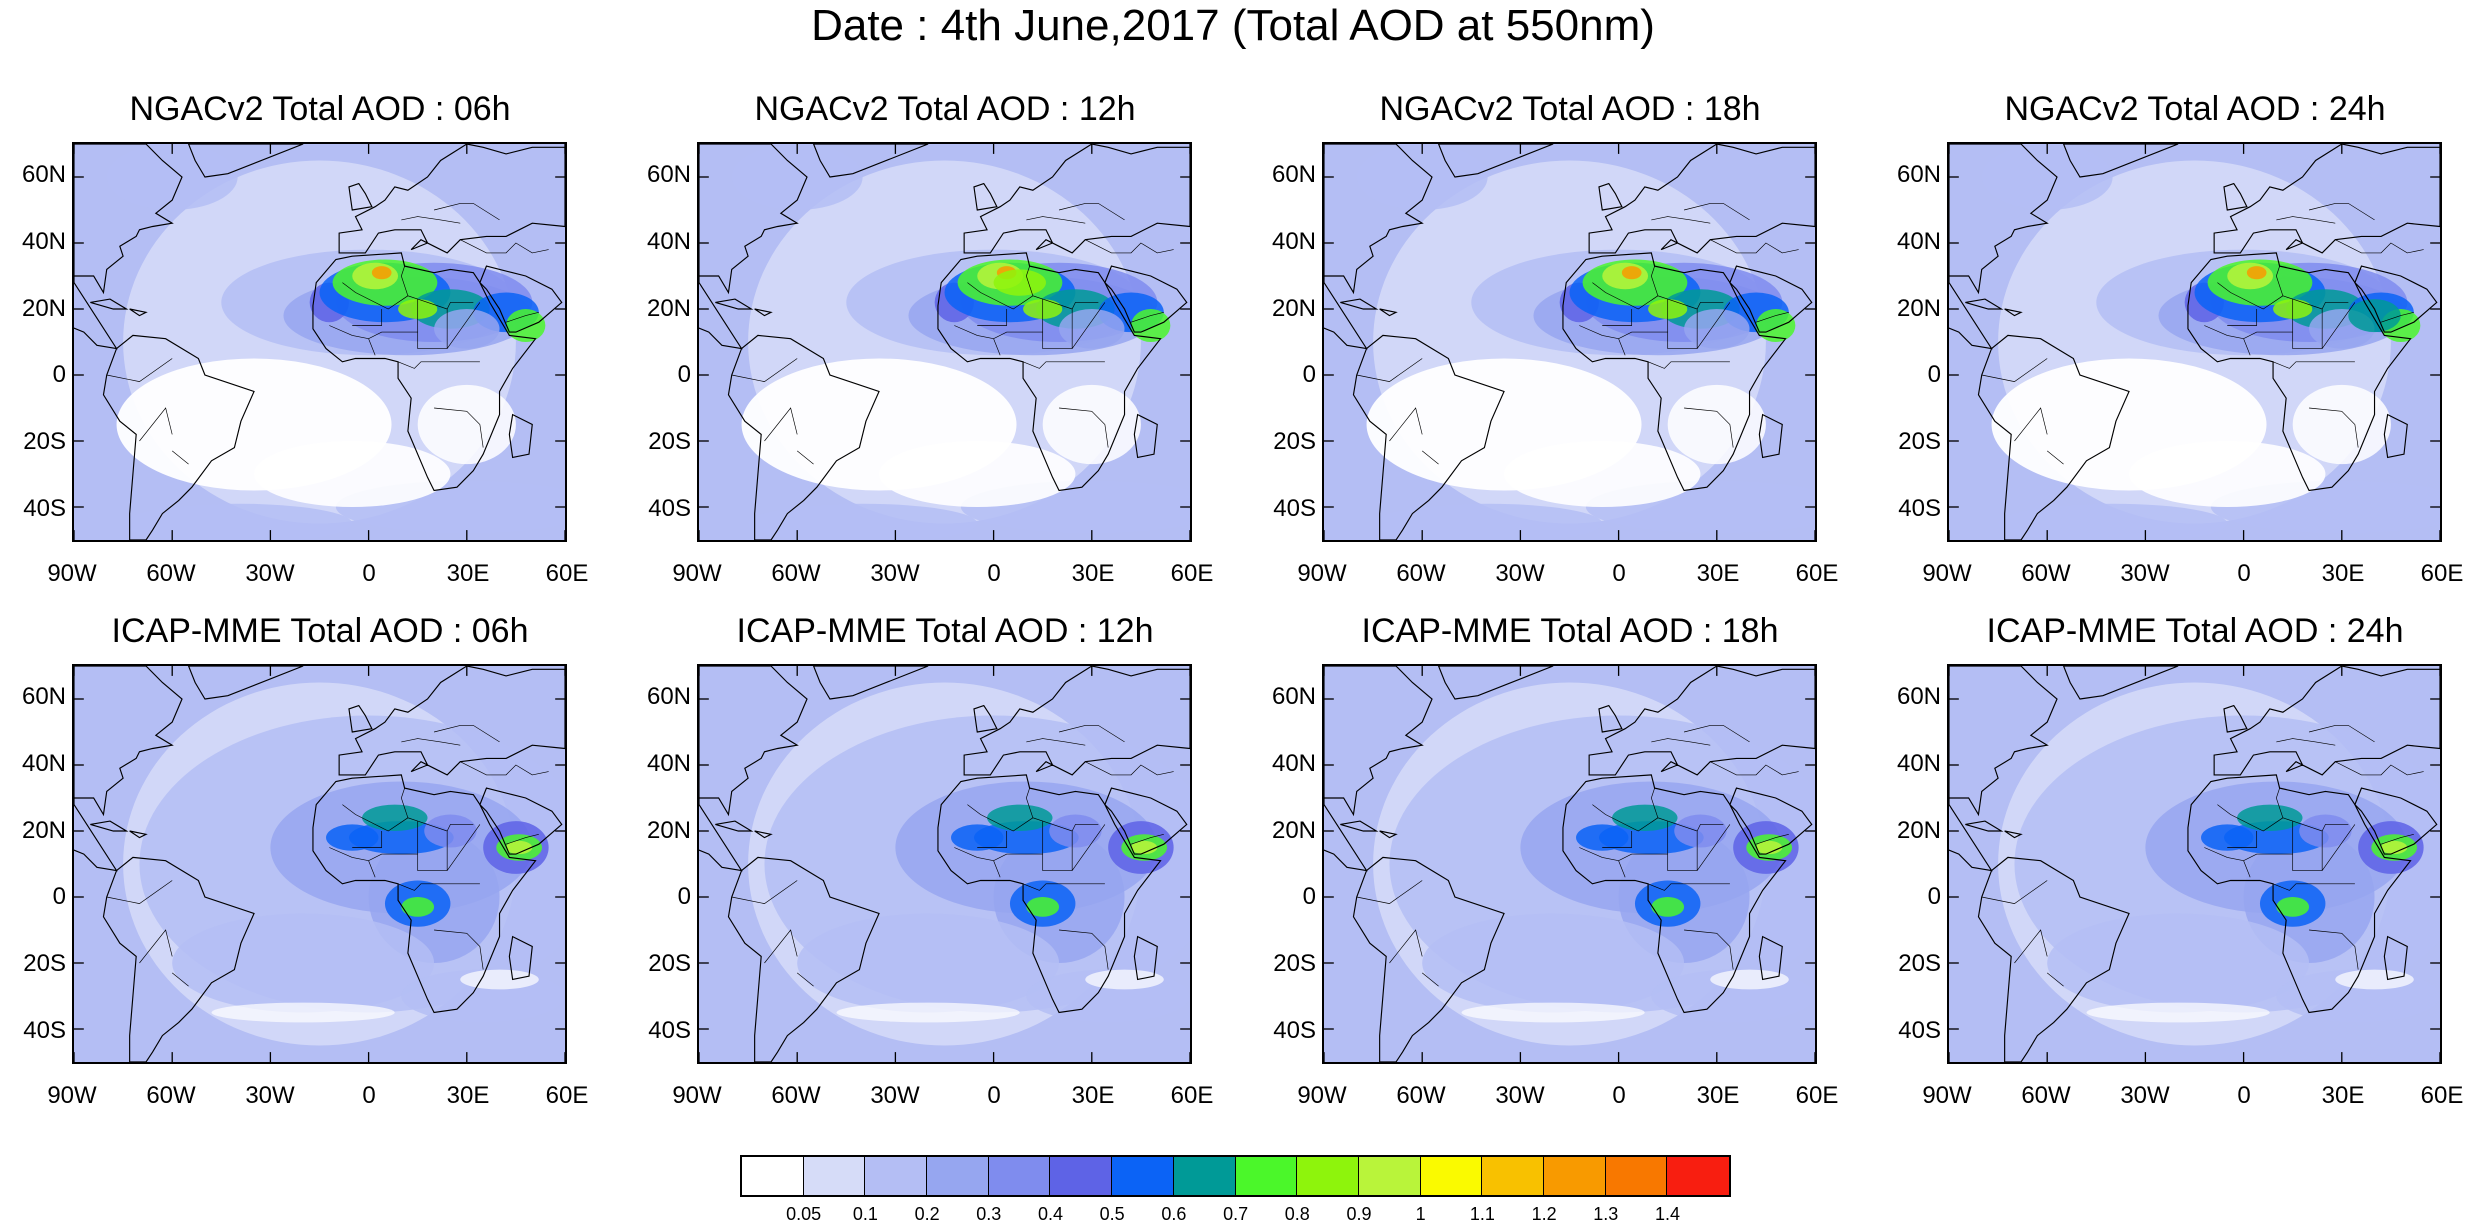 The image size is (2466, 1224). What do you see at coordinates (1420, 1214) in the screenshot?
I see `colorbar-level-label: 1` at bounding box center [1420, 1214].